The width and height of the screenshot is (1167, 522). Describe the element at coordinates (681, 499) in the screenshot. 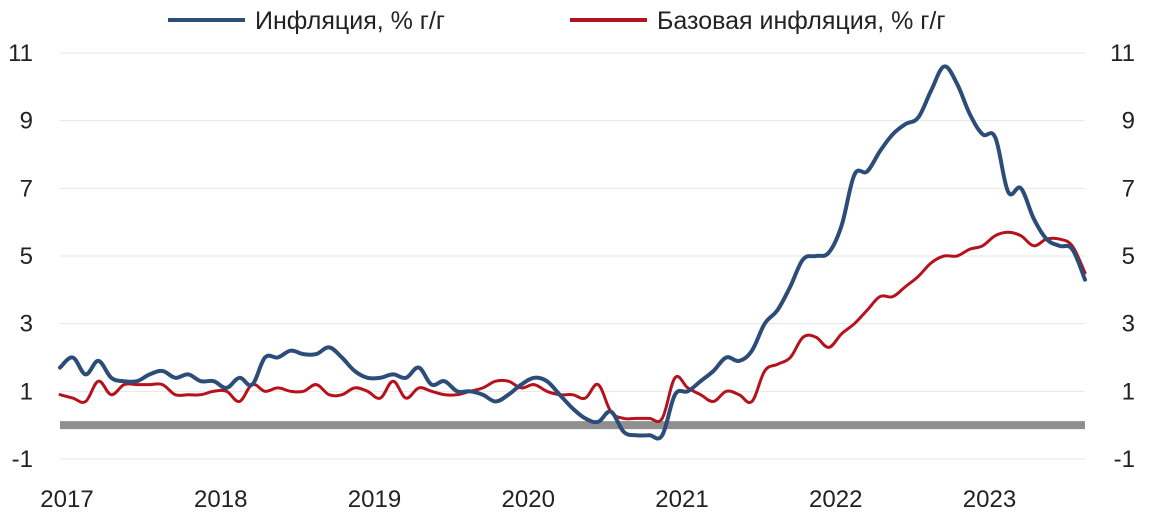

I see `x-tick-label: 2021` at that location.